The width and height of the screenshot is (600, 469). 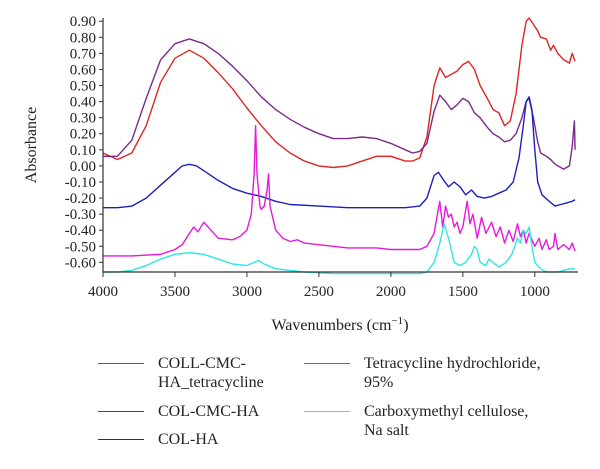 I want to click on x-tick-label: 1000, so click(x=535, y=292).